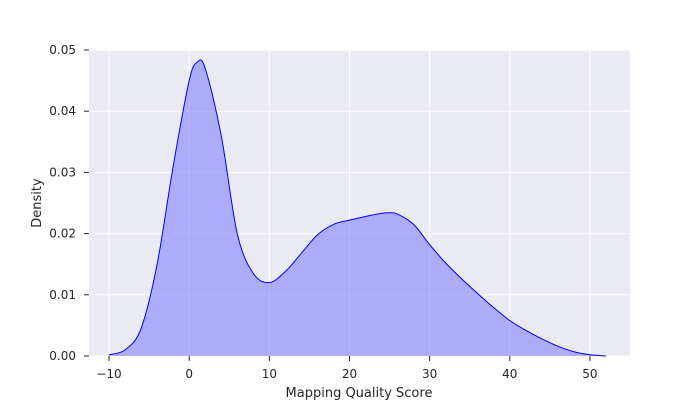 This screenshot has height=400, width=700. I want to click on x-tick-label: 10, so click(269, 374).